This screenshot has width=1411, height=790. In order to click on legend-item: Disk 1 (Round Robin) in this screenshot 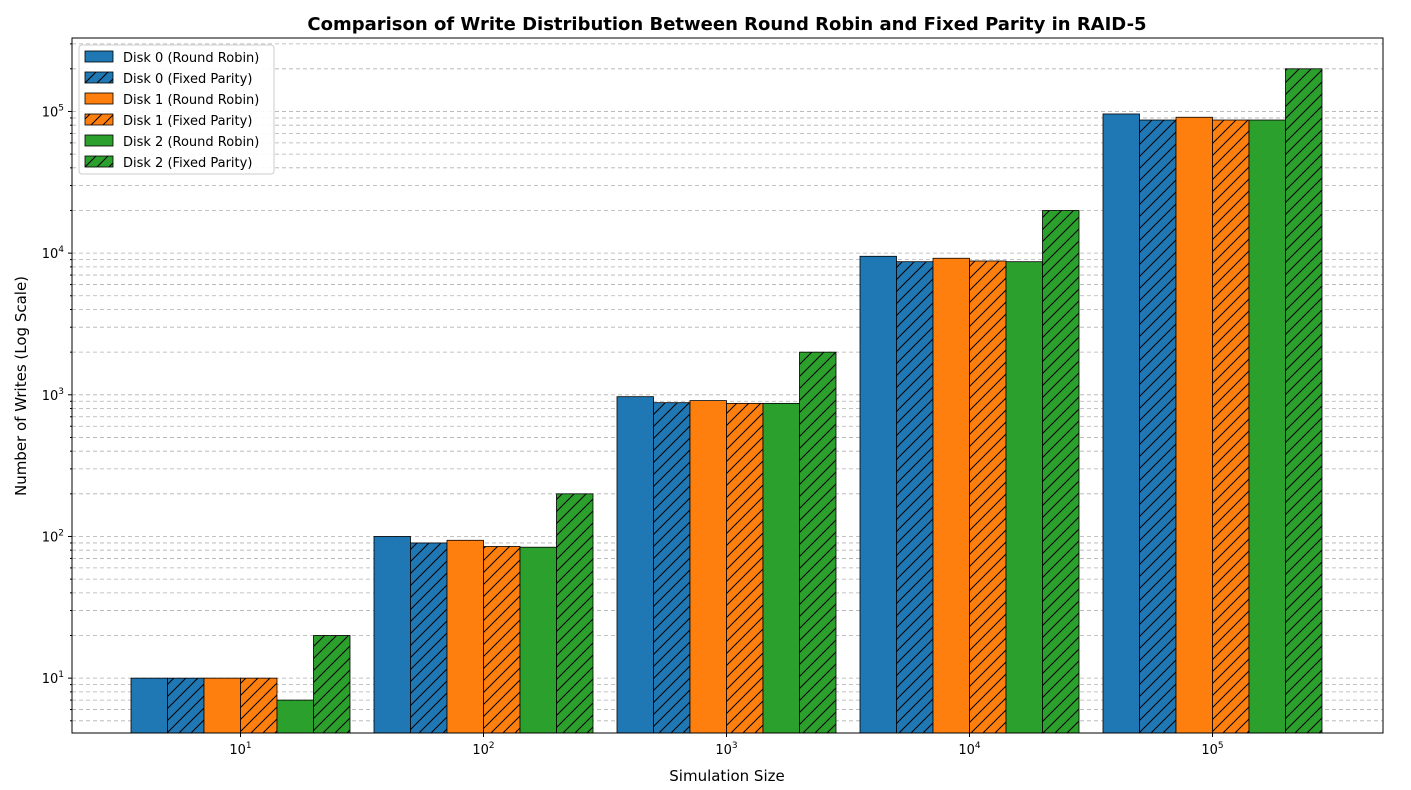, I will do `click(171, 100)`.